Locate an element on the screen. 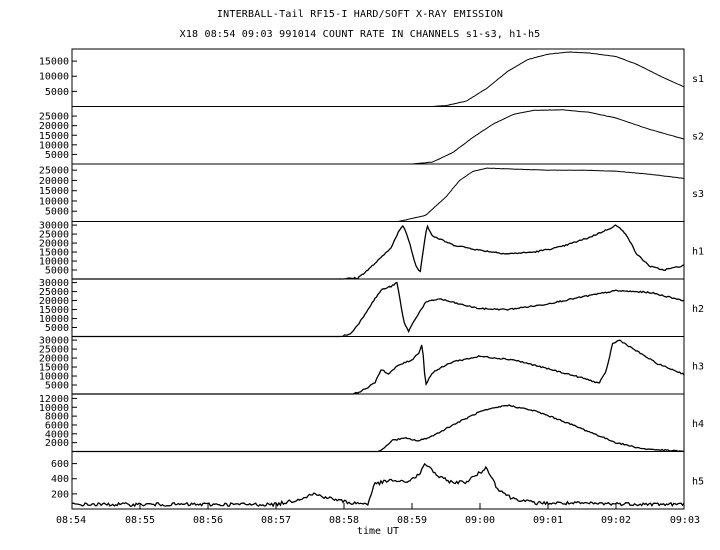 This screenshot has width=720, height=550. ytick-label-h4: 4000 is located at coordinates (57, 434).